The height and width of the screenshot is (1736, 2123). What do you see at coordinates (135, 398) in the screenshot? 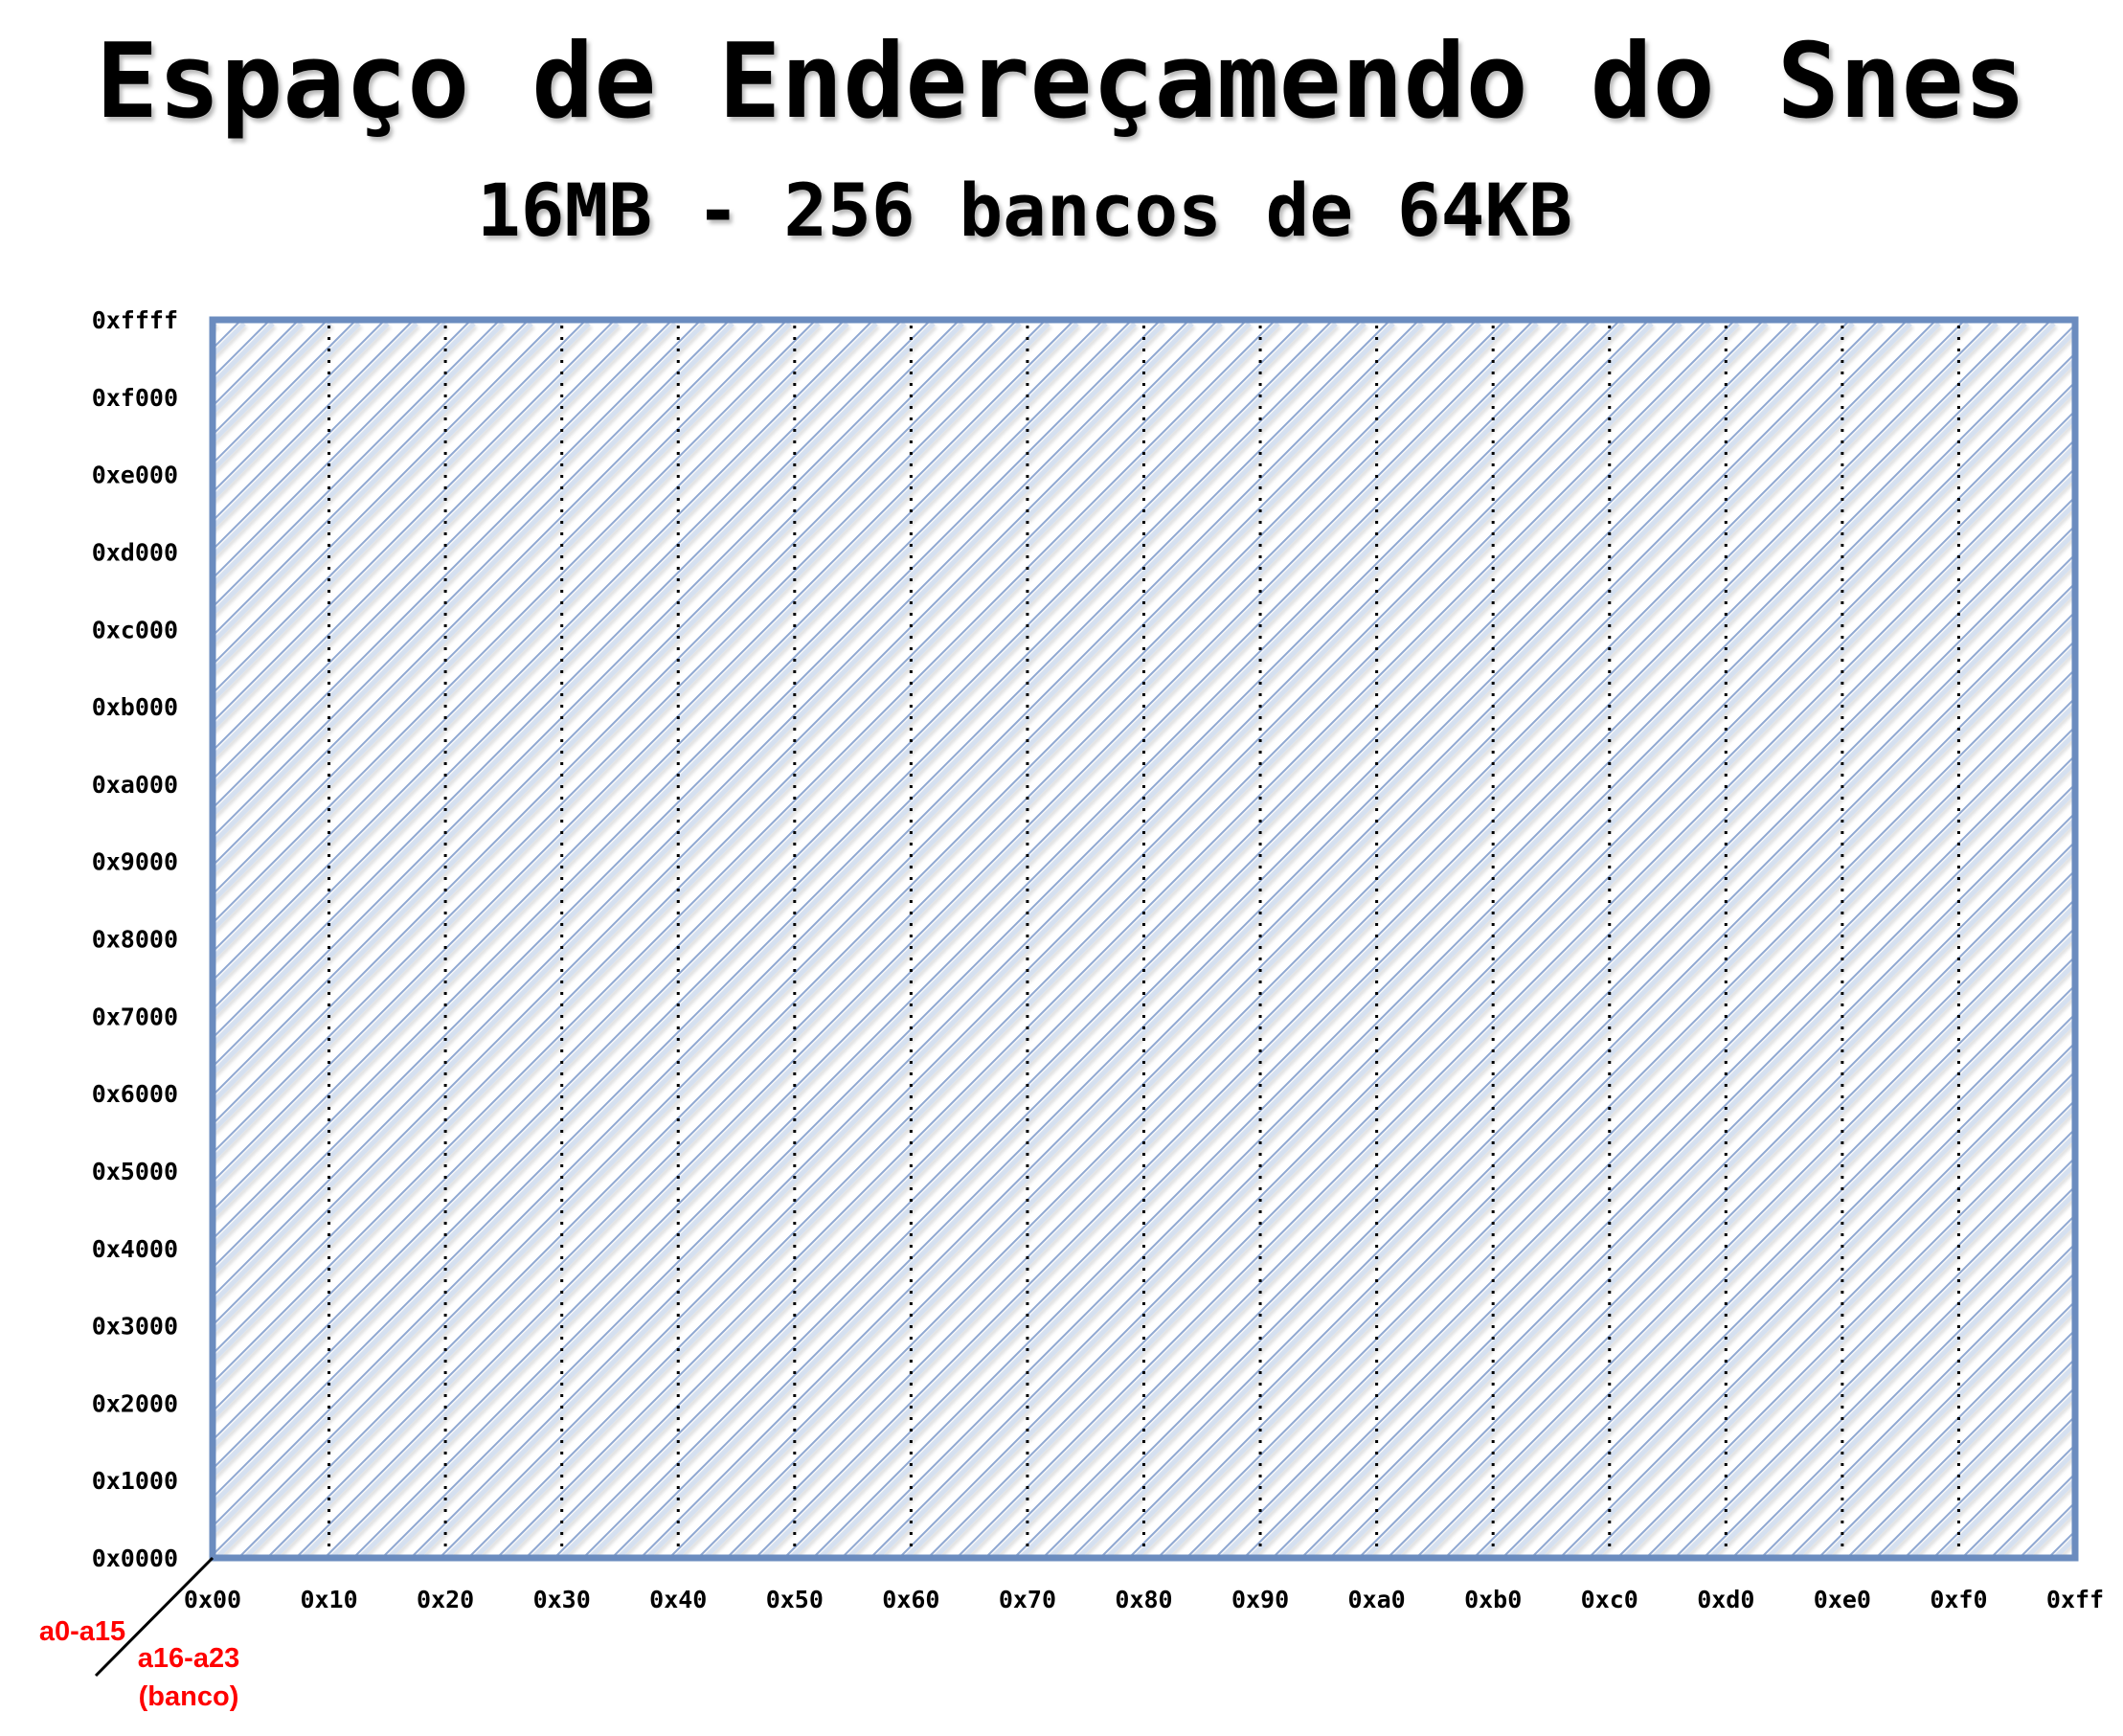
I see `y-tick-label: 0xf000` at bounding box center [135, 398].